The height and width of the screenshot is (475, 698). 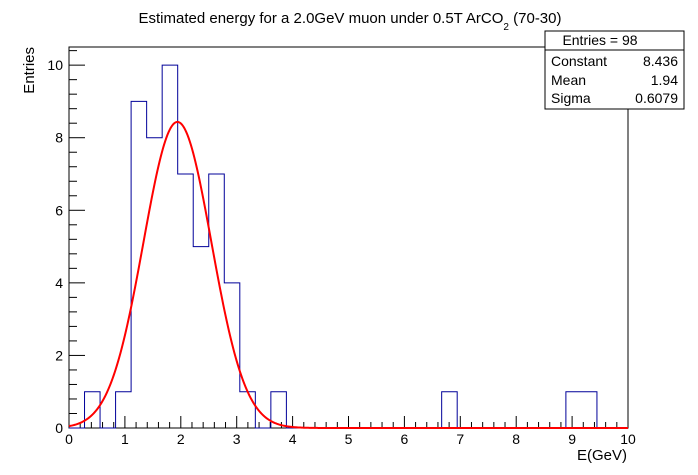 I want to click on stats-label-mean: Mean, so click(x=568, y=80).